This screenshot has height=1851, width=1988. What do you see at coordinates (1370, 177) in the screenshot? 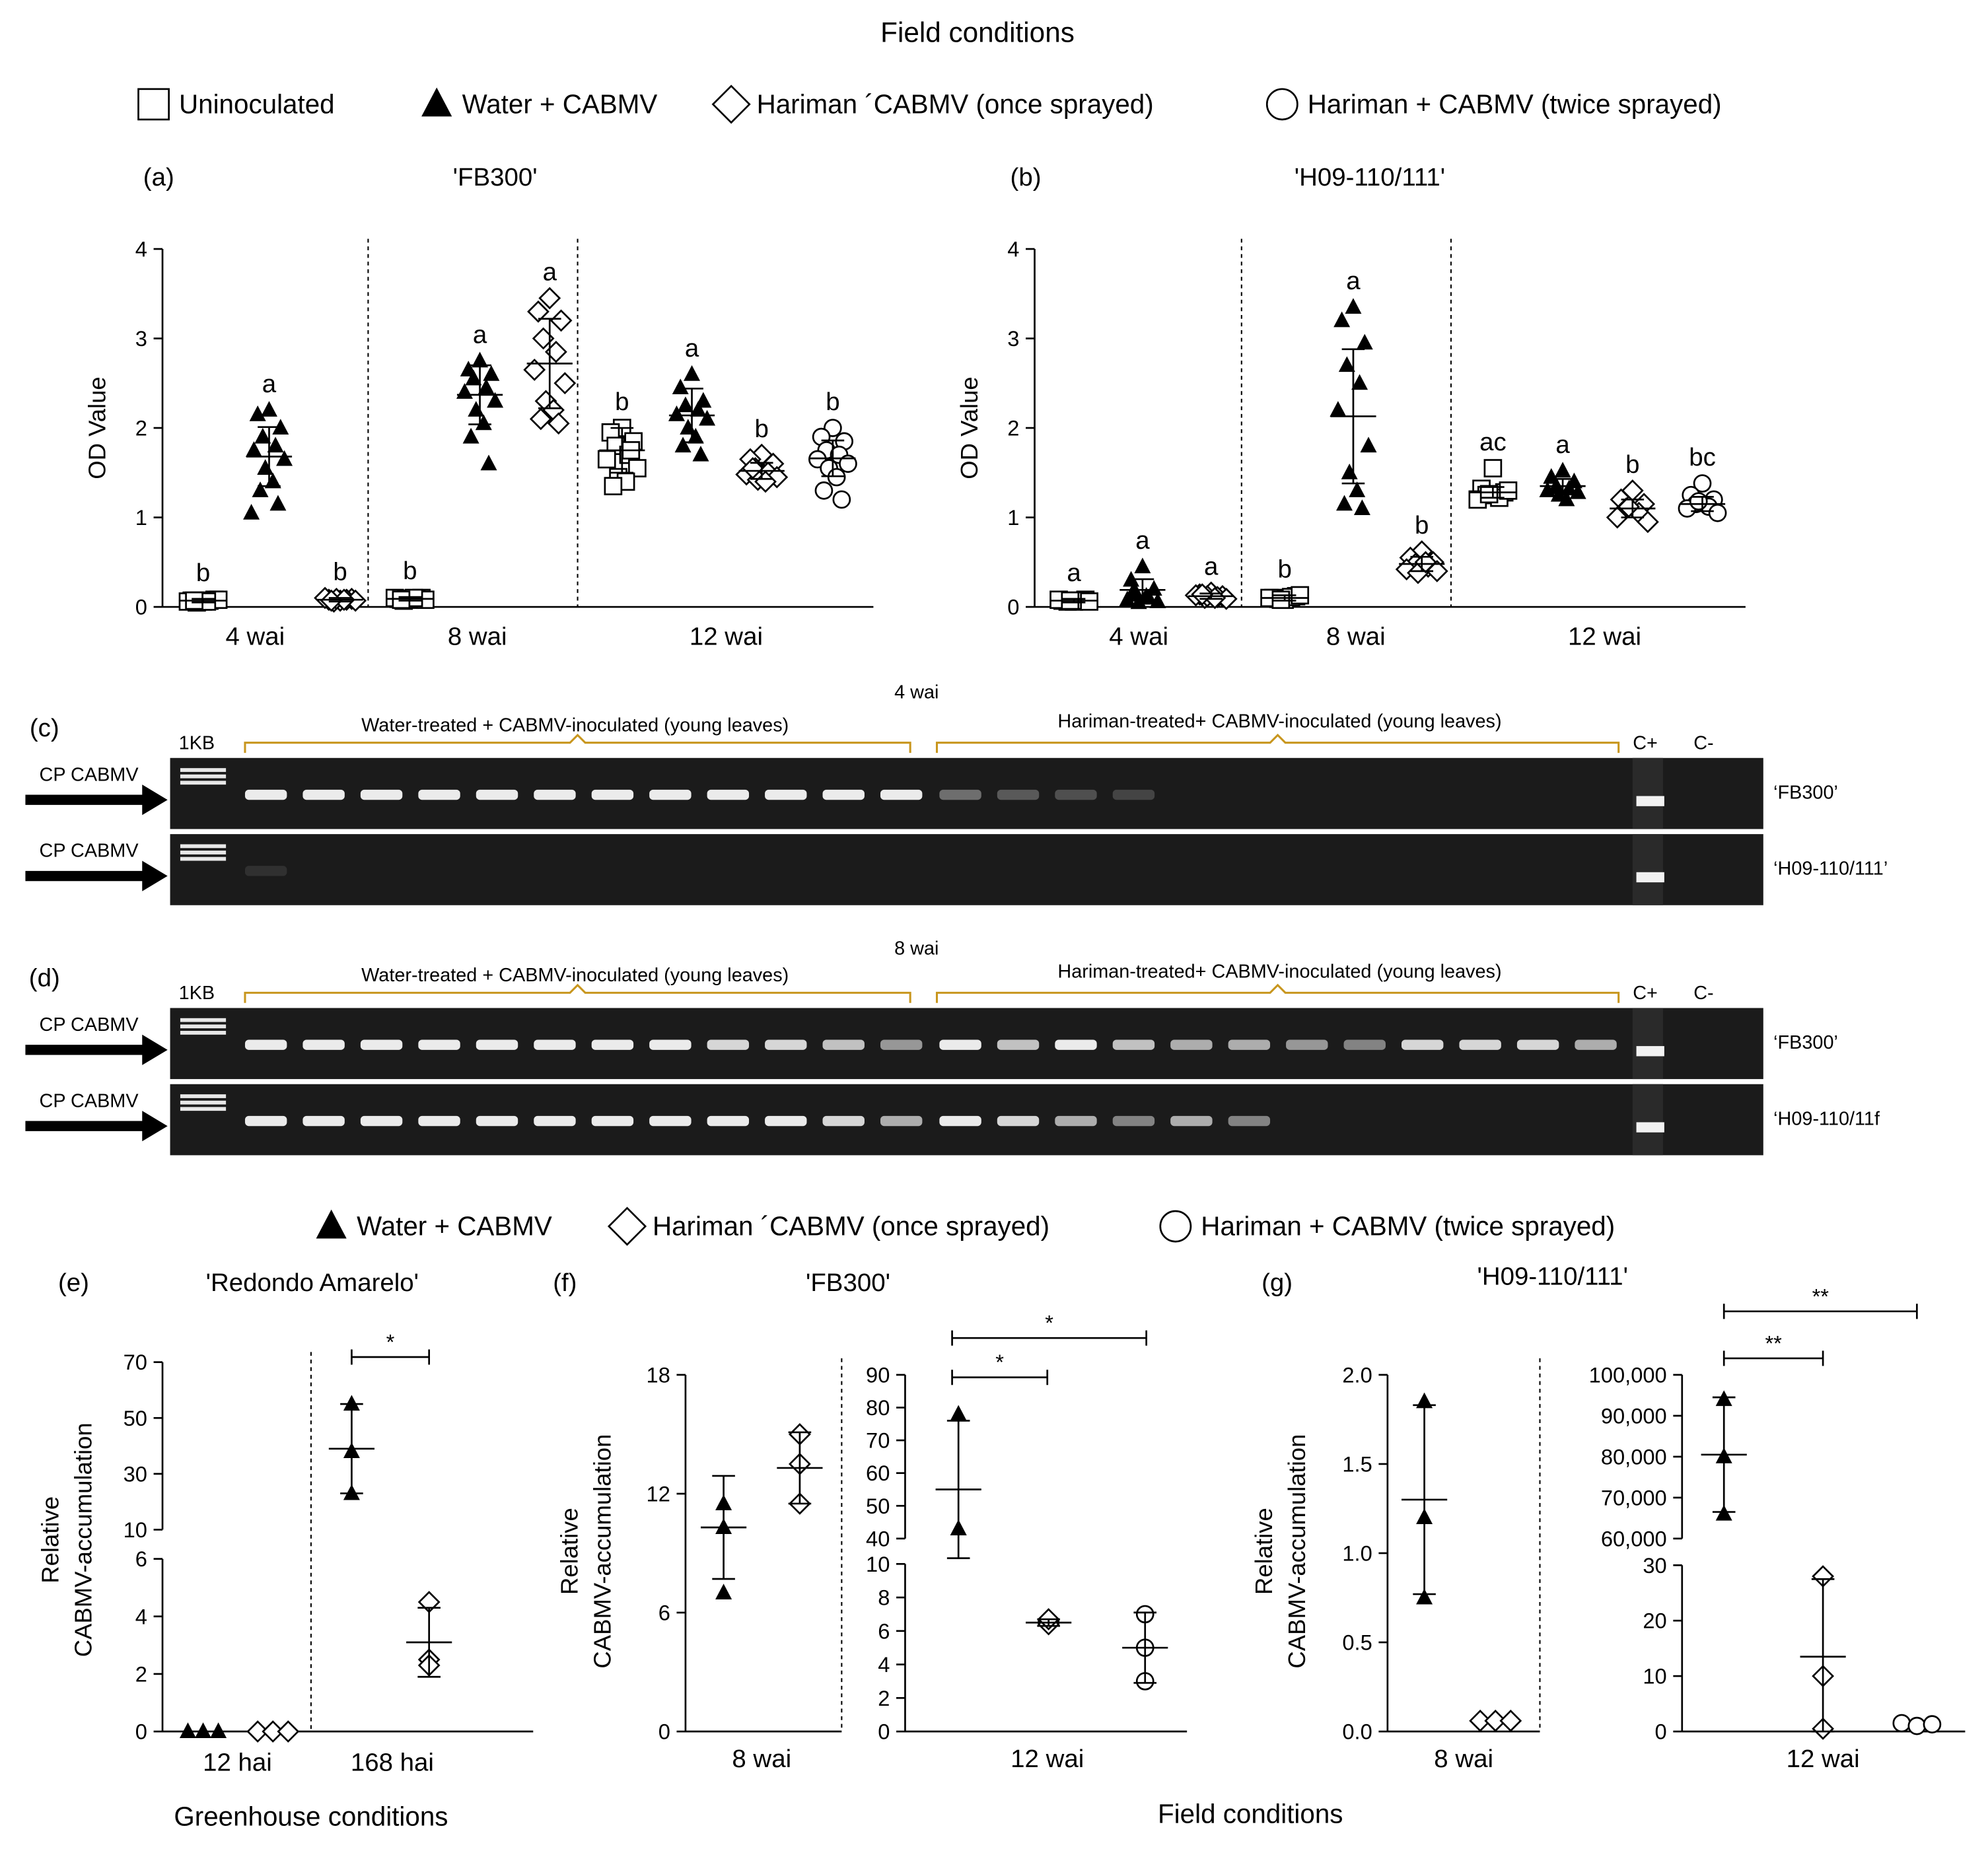
I see `panel-title: 'H09-110/111'` at bounding box center [1370, 177].